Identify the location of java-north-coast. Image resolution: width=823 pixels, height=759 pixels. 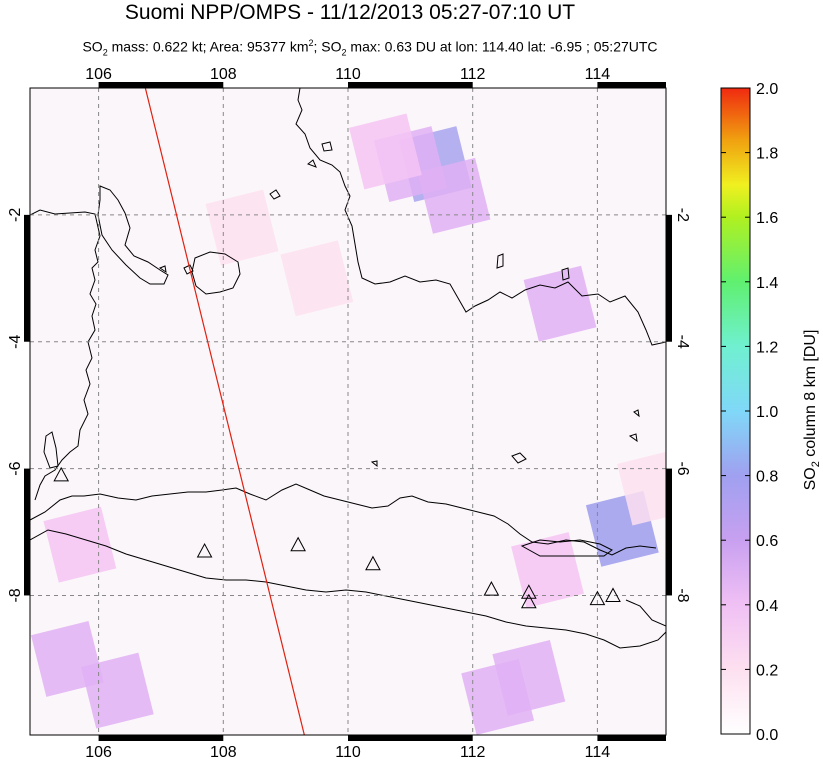
(343, 519).